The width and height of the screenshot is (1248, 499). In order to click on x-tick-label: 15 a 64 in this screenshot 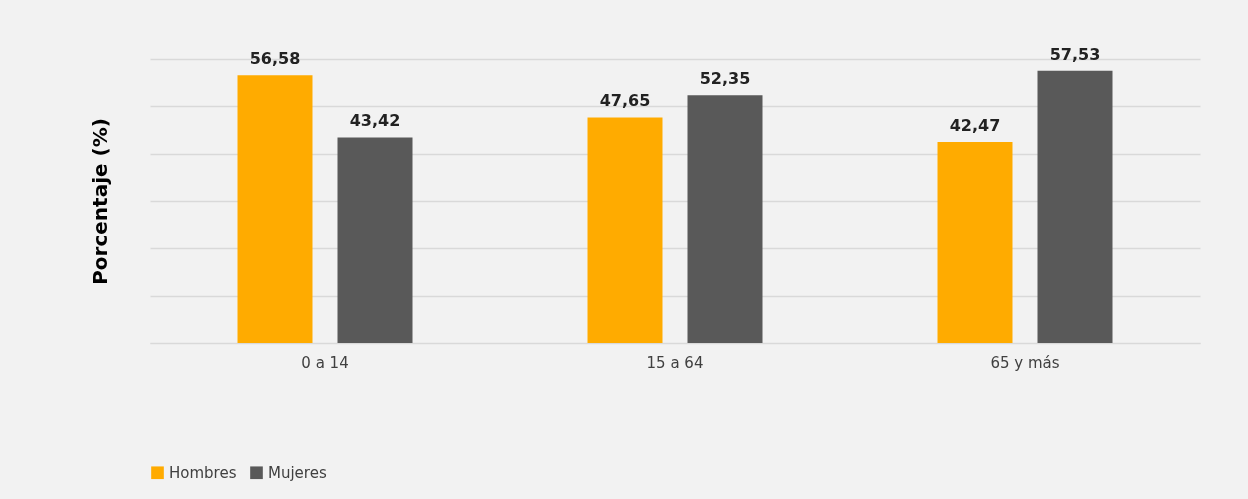, I will do `click(675, 362)`.